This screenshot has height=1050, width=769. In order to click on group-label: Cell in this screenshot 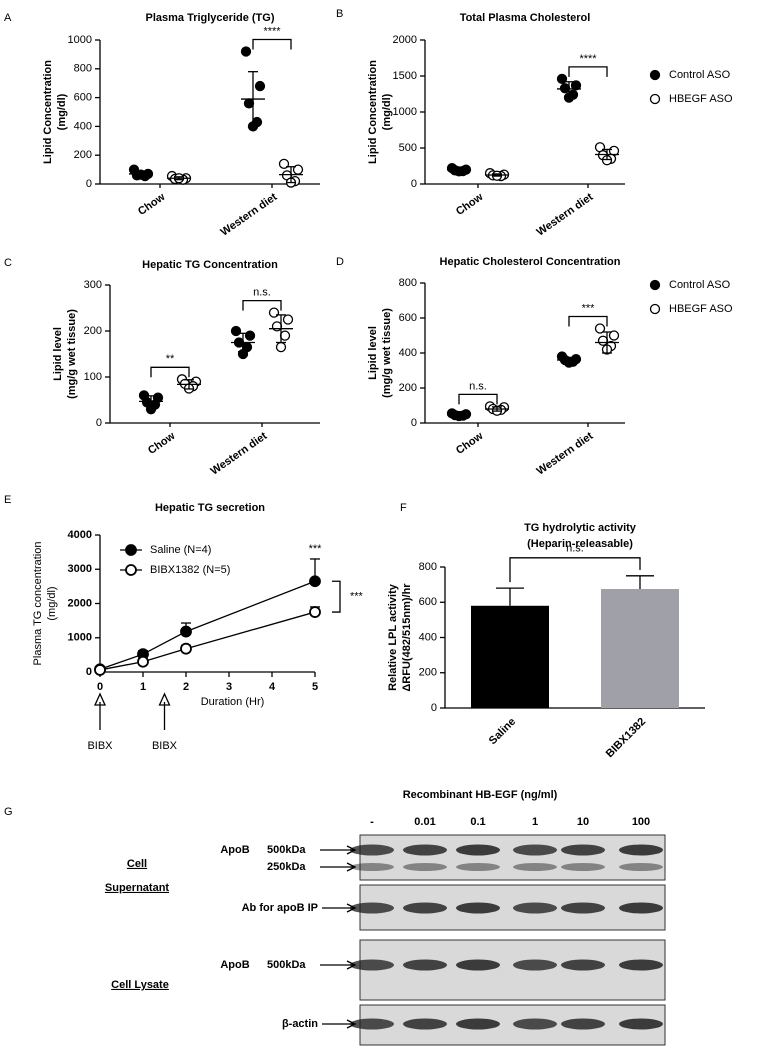, I will do `click(137, 864)`.